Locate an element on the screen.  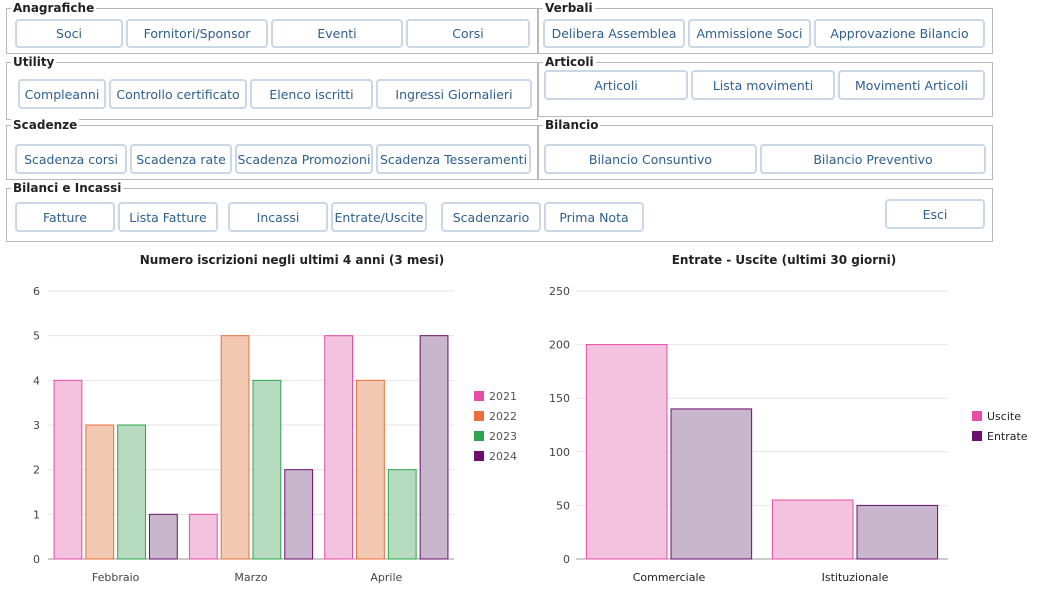
scadenzario-button: Scadenzario is located at coordinates (491, 217).